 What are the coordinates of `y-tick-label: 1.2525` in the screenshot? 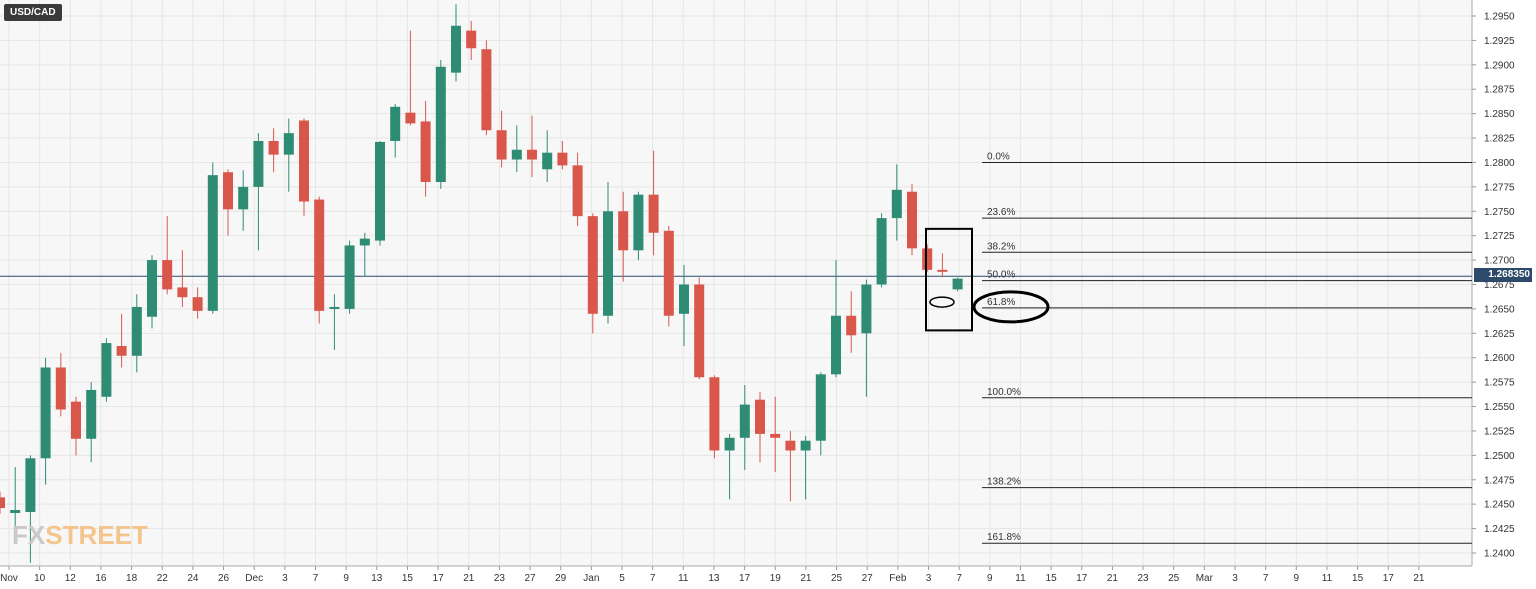 It's located at (1499, 431).